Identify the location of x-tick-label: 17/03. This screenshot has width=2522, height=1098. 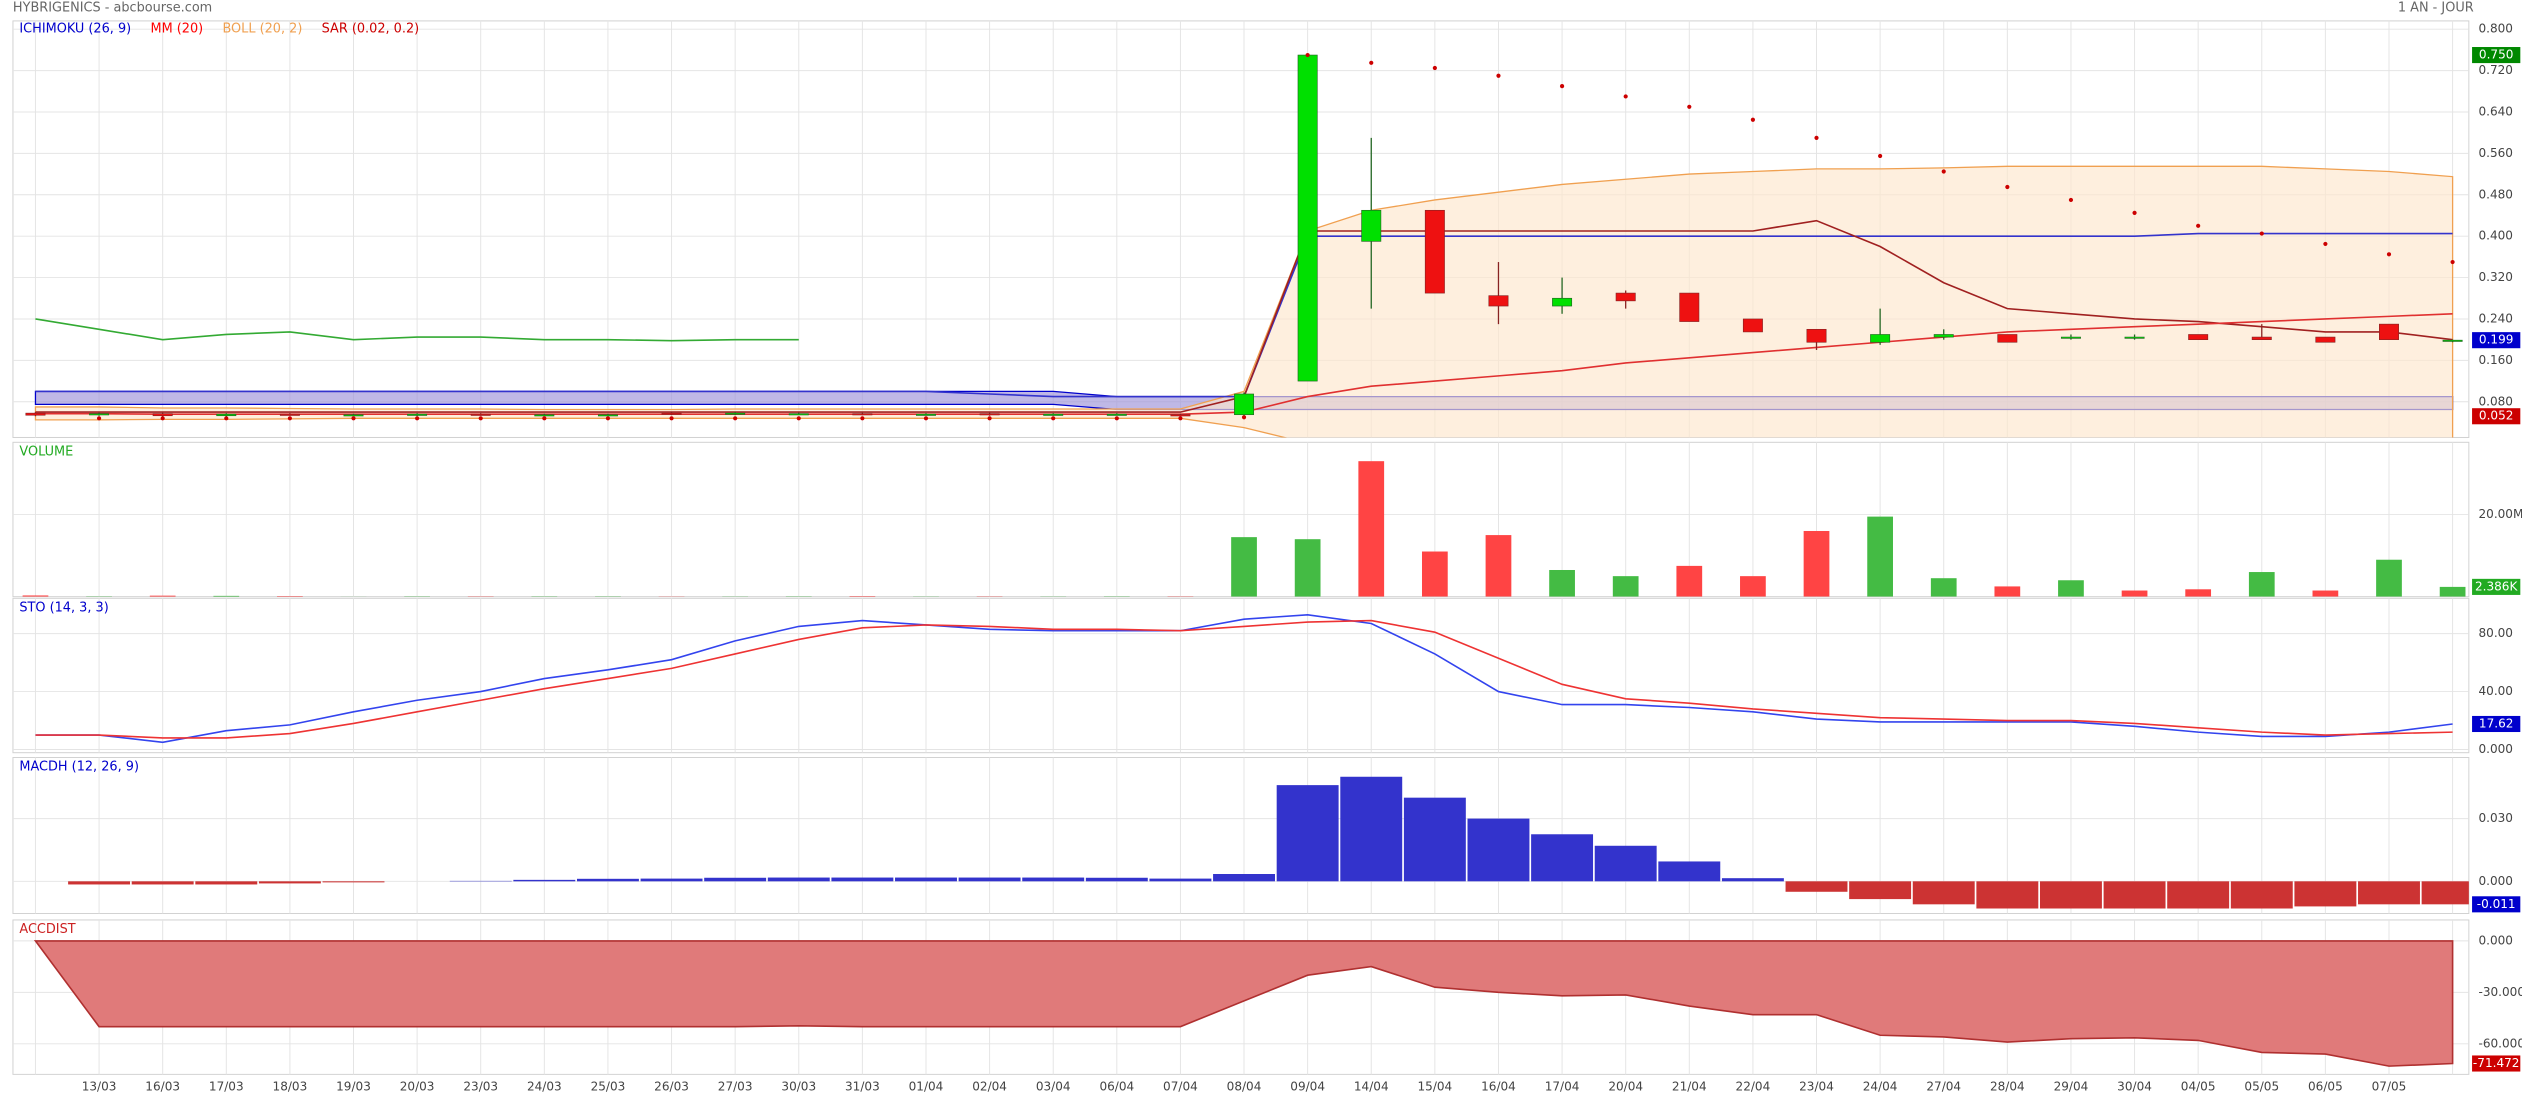
(226, 1087).